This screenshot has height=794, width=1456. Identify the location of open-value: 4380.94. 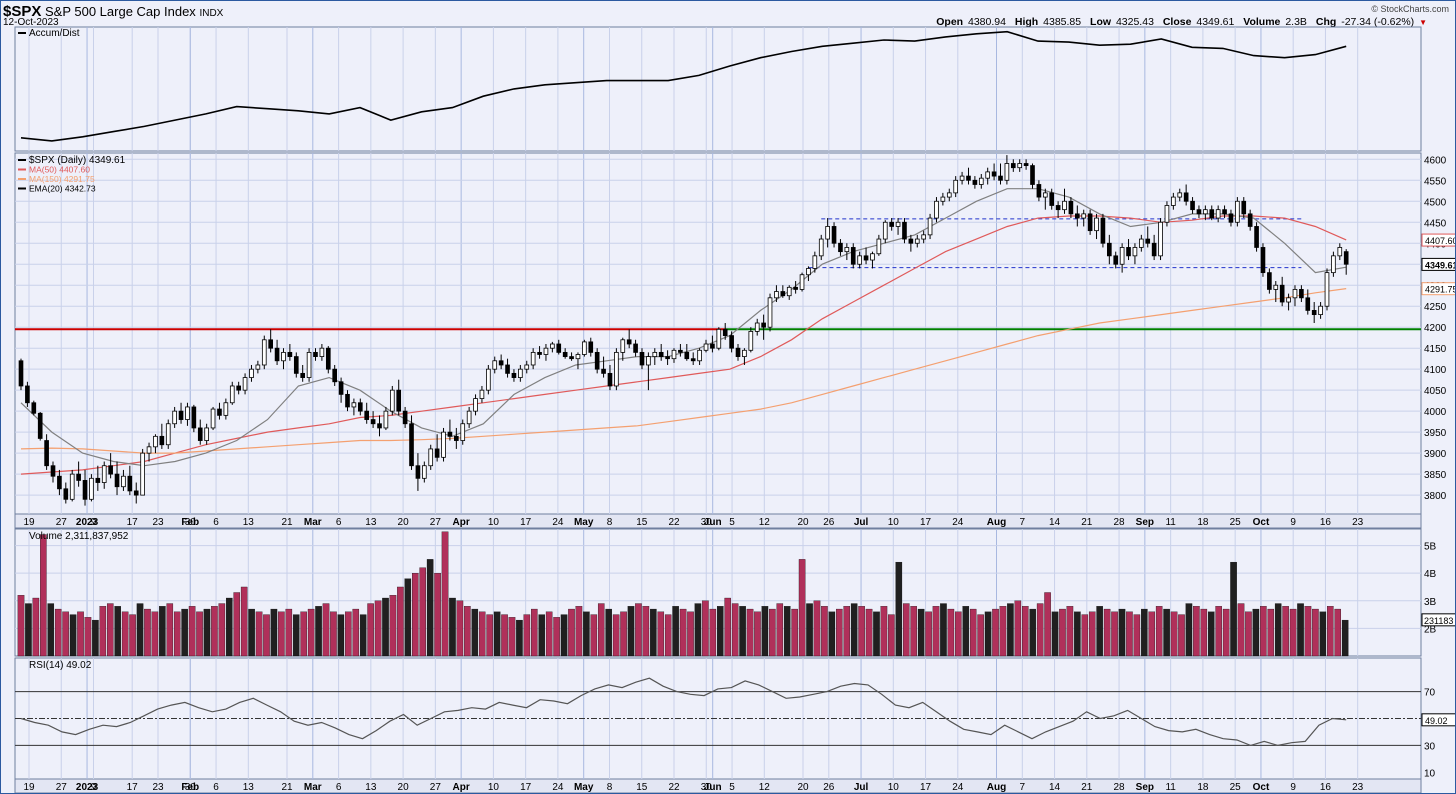
(987, 22).